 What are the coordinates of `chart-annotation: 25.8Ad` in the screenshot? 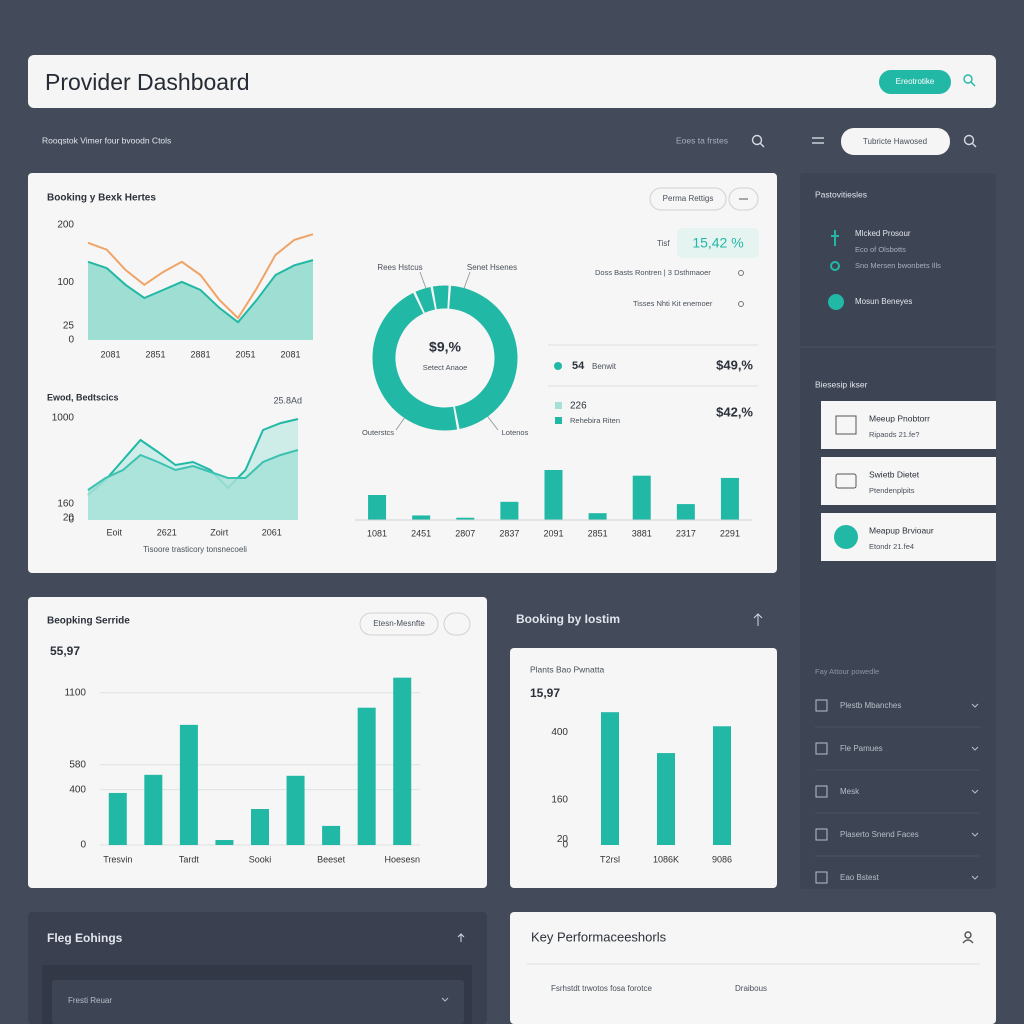 It's located at (287, 400).